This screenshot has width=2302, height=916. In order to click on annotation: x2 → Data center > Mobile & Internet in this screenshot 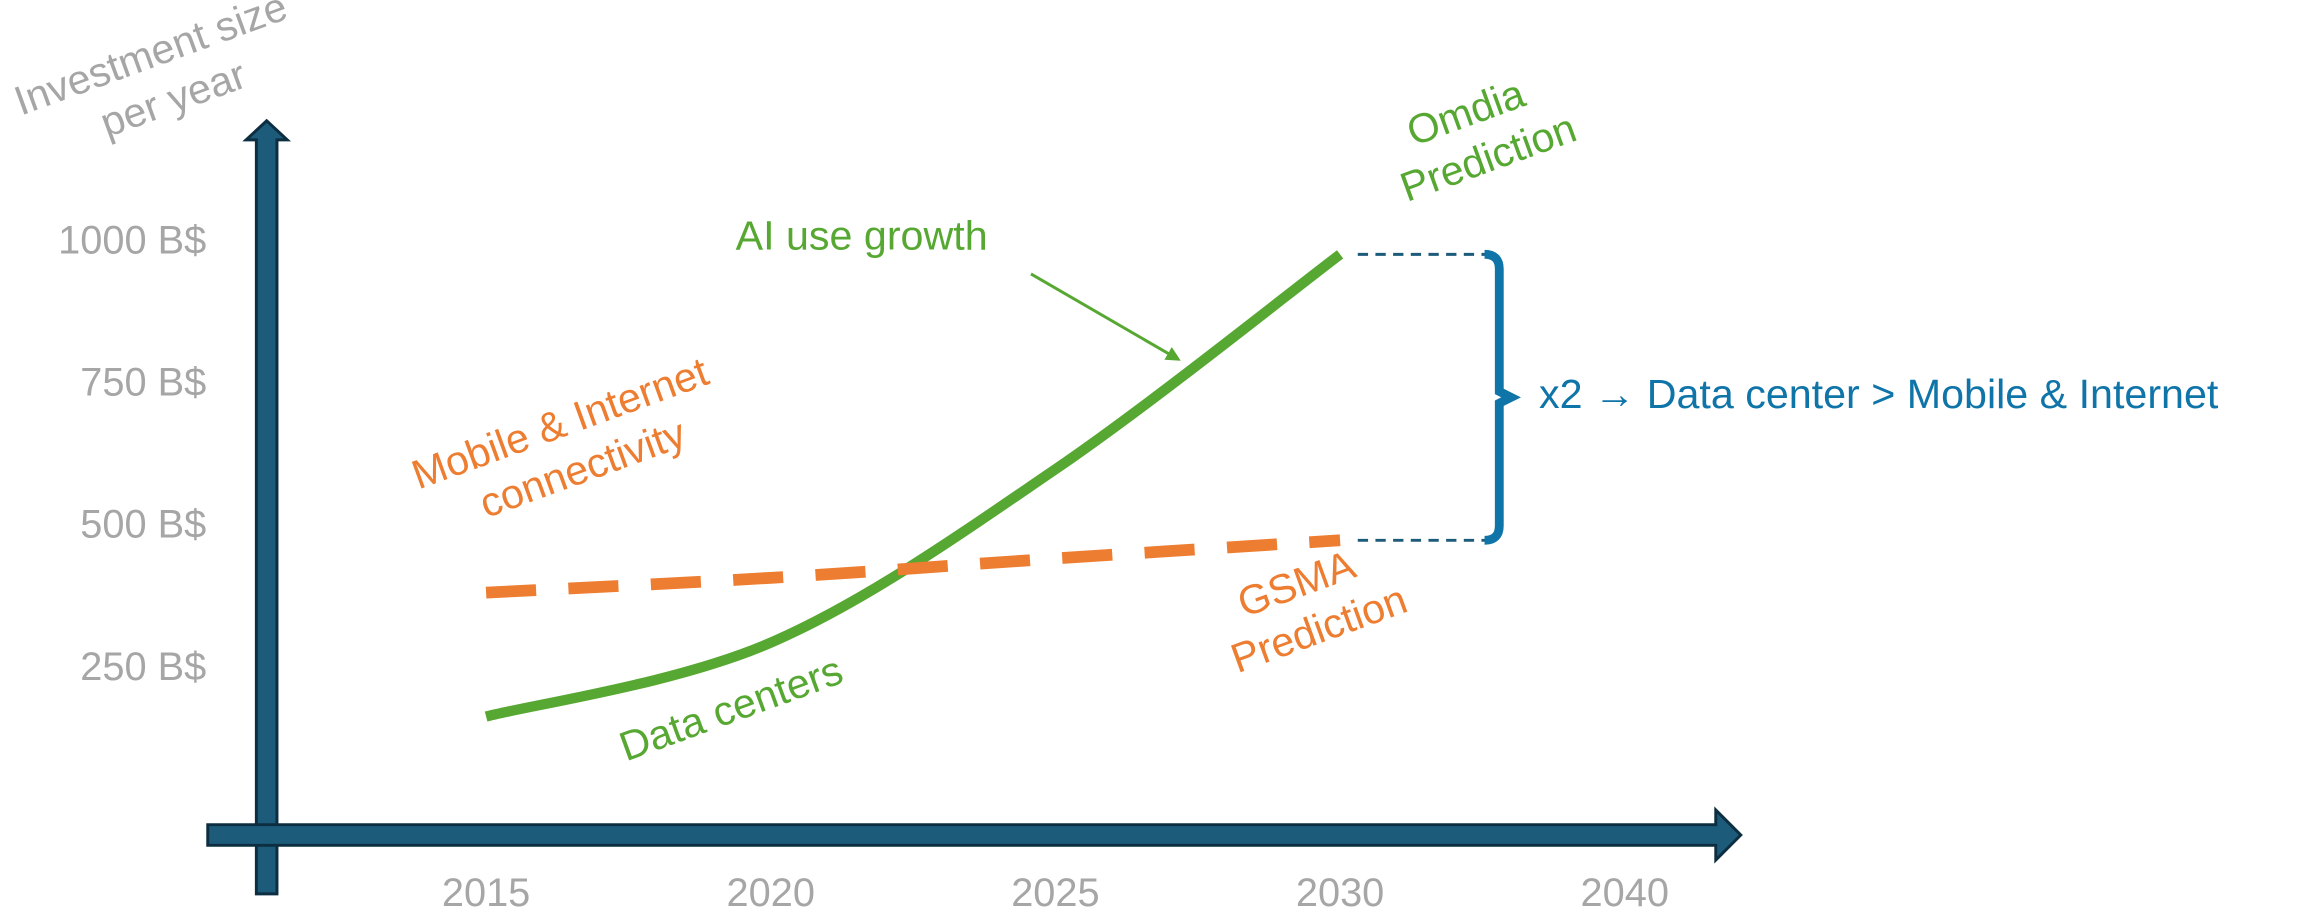, I will do `click(1879, 394)`.